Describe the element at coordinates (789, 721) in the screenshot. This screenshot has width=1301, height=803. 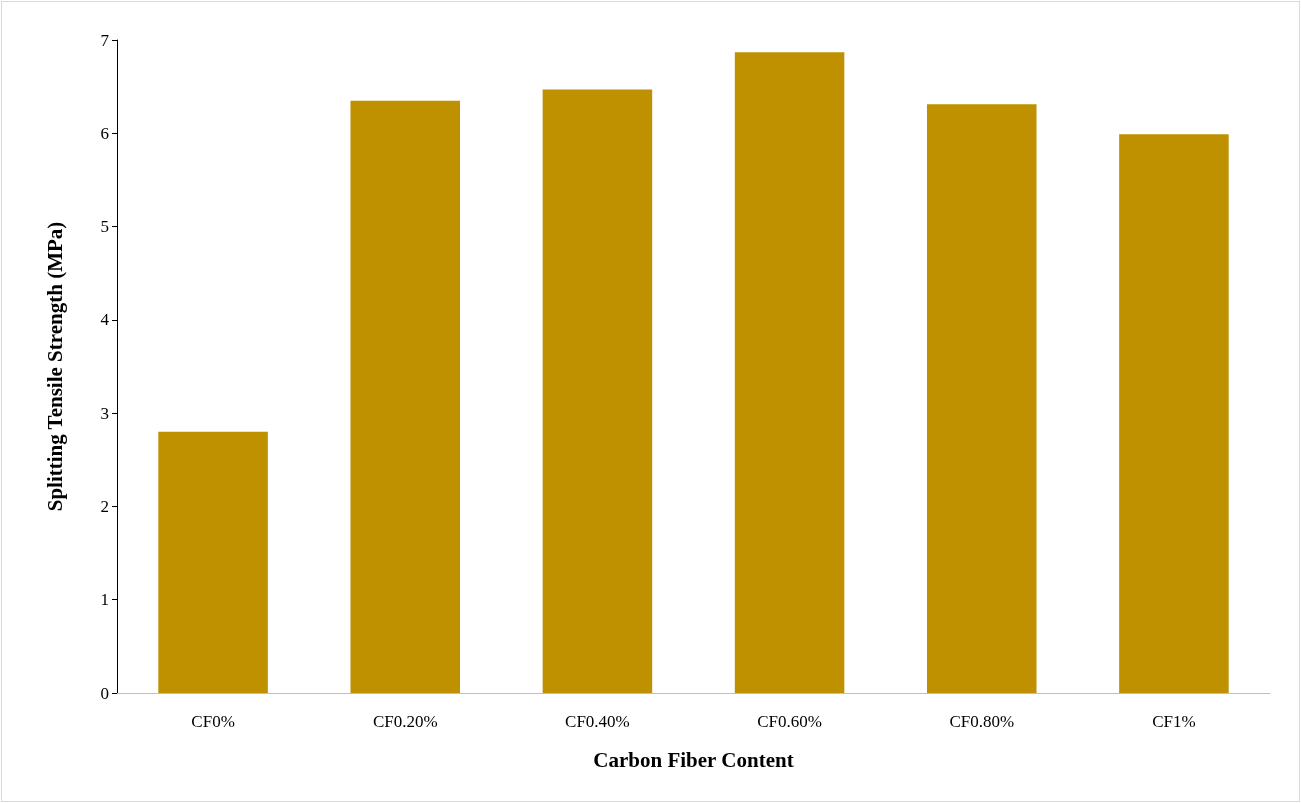
I see `x-tick-label: CF0.60%` at that location.